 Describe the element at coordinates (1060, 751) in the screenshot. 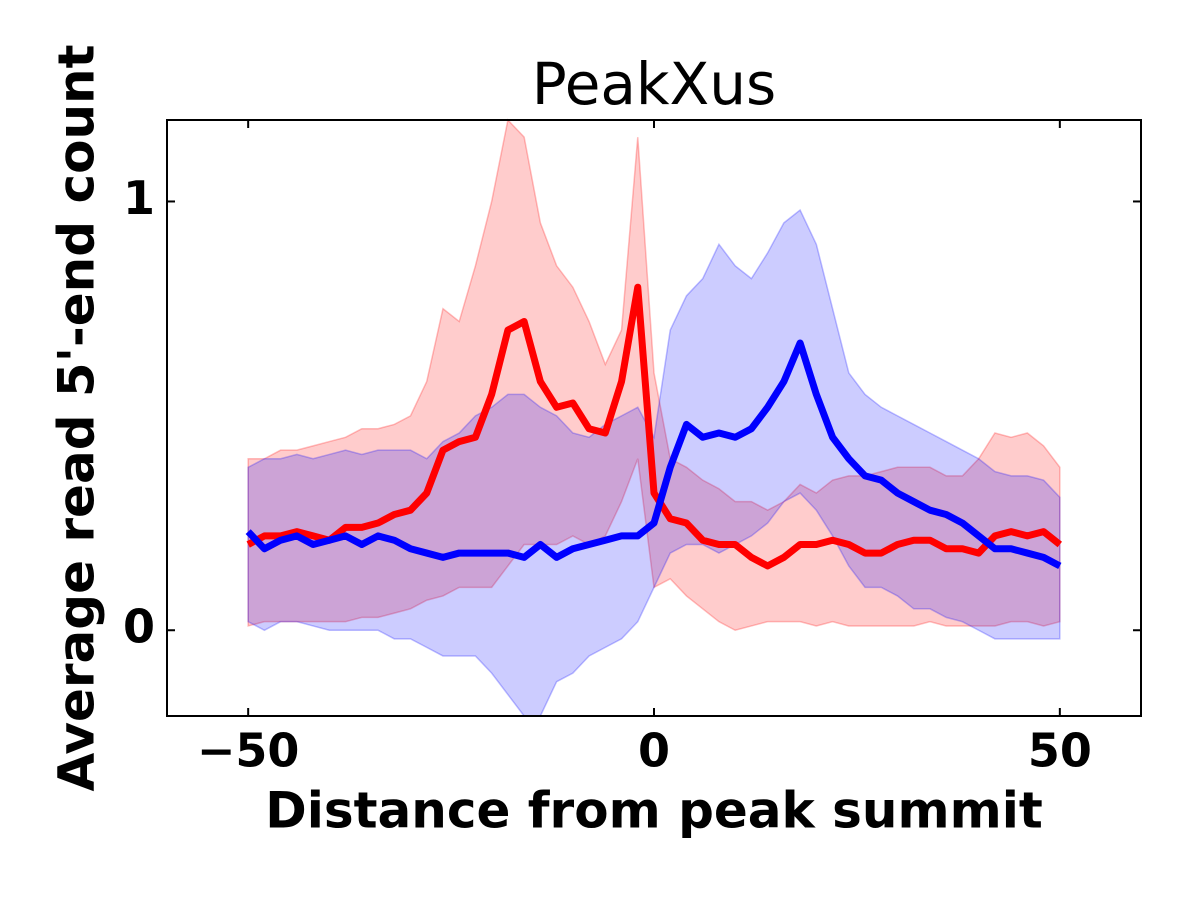

I see `x-tick-label: 50` at that location.